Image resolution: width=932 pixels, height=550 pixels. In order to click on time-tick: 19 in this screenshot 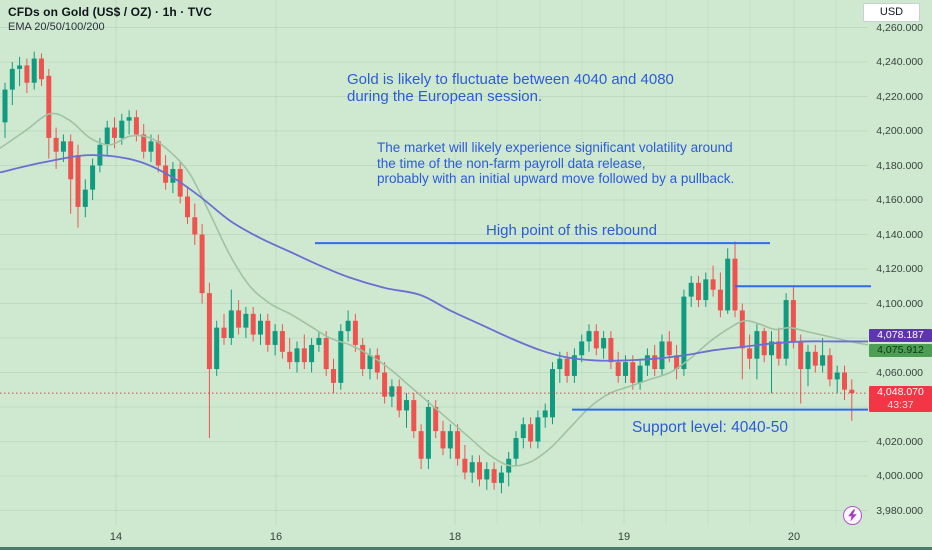, I will do `click(624, 537)`.